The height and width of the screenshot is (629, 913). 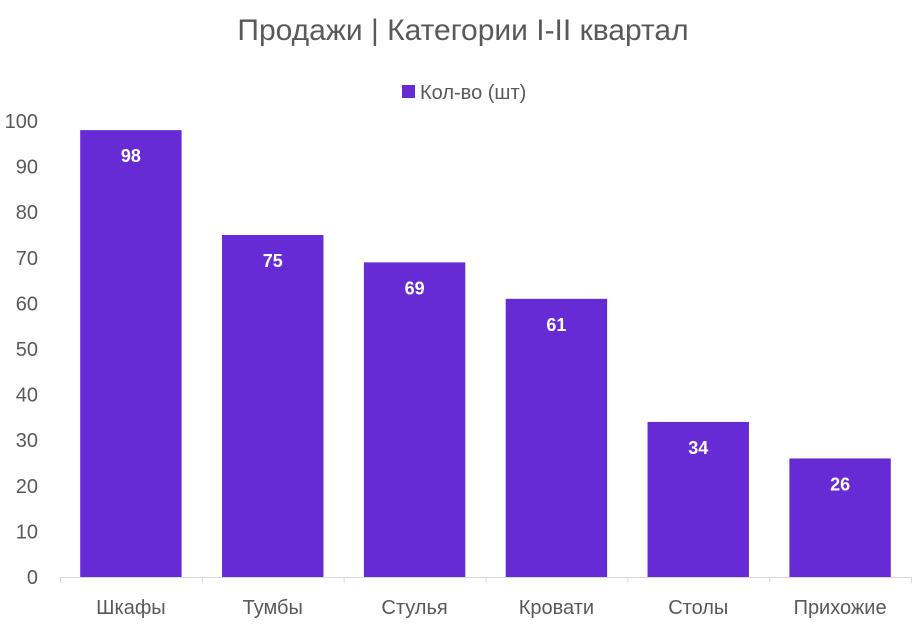 What do you see at coordinates (556, 325) in the screenshot?
I see `data-label: 61` at bounding box center [556, 325].